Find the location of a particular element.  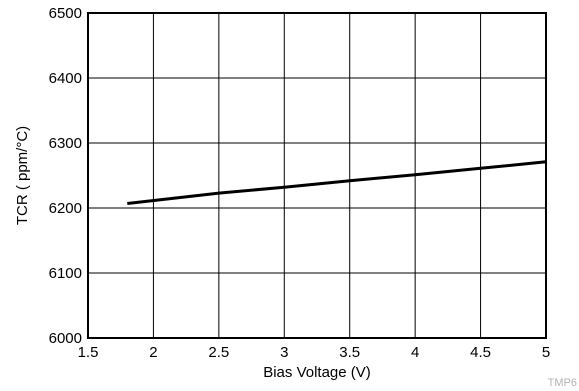

x-tick-label: 5 is located at coordinates (546, 352).